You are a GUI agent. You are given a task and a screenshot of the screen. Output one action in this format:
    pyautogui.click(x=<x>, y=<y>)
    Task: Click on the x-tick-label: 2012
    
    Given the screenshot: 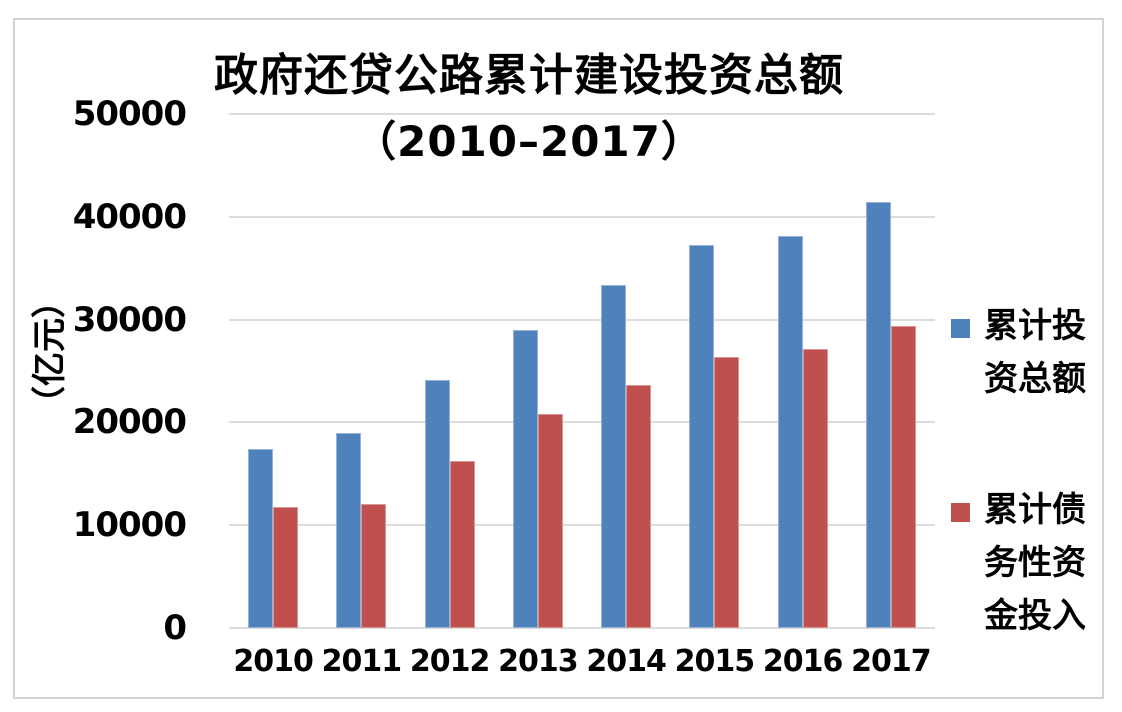 What is the action you would take?
    pyautogui.click(x=450, y=661)
    